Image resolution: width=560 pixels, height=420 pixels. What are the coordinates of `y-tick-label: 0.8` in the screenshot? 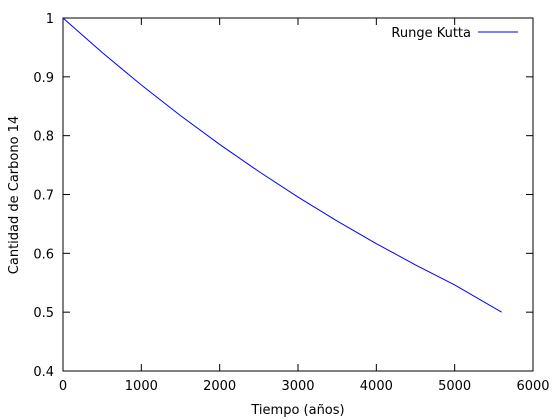 It's located at (43, 137).